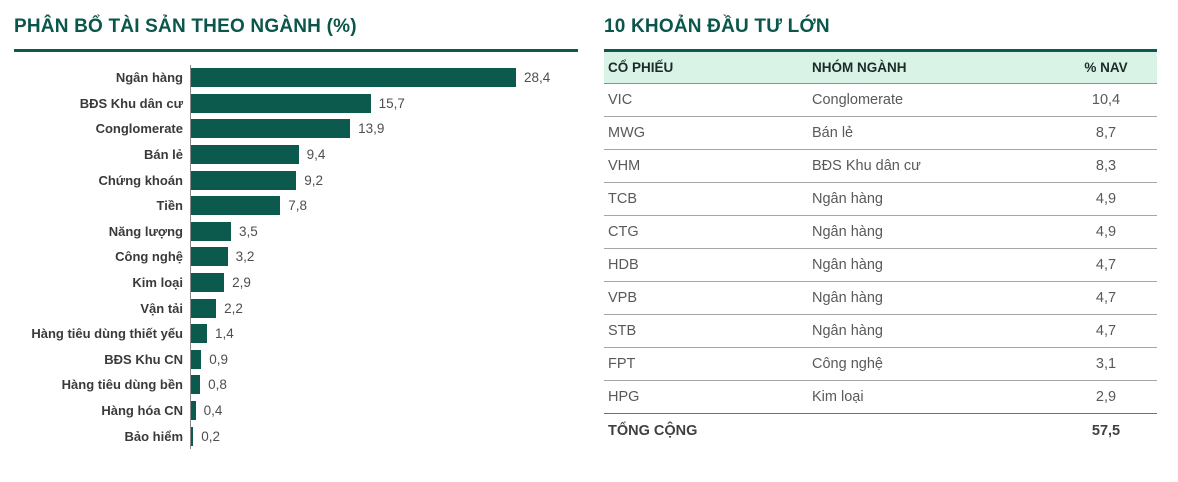 The height and width of the screenshot is (482, 1178). What do you see at coordinates (706, 199) in the screenshot?
I see `holding-ticker: TCB` at bounding box center [706, 199].